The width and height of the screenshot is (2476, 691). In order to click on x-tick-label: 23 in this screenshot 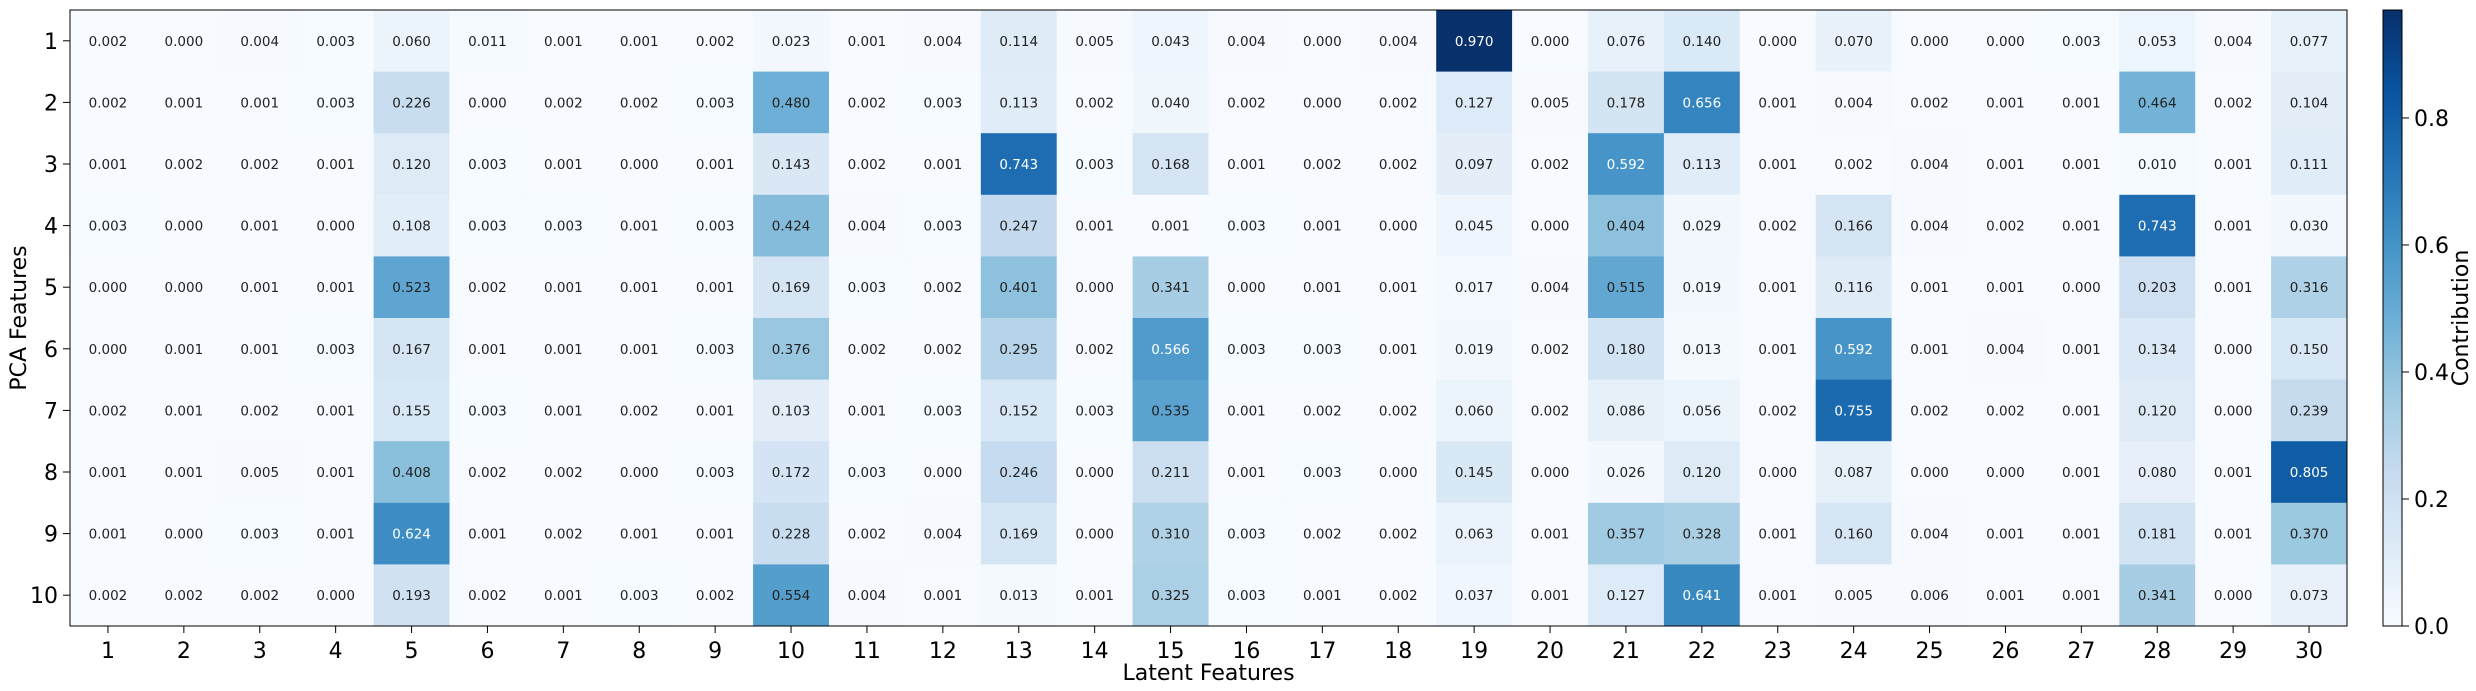, I will do `click(1778, 651)`.